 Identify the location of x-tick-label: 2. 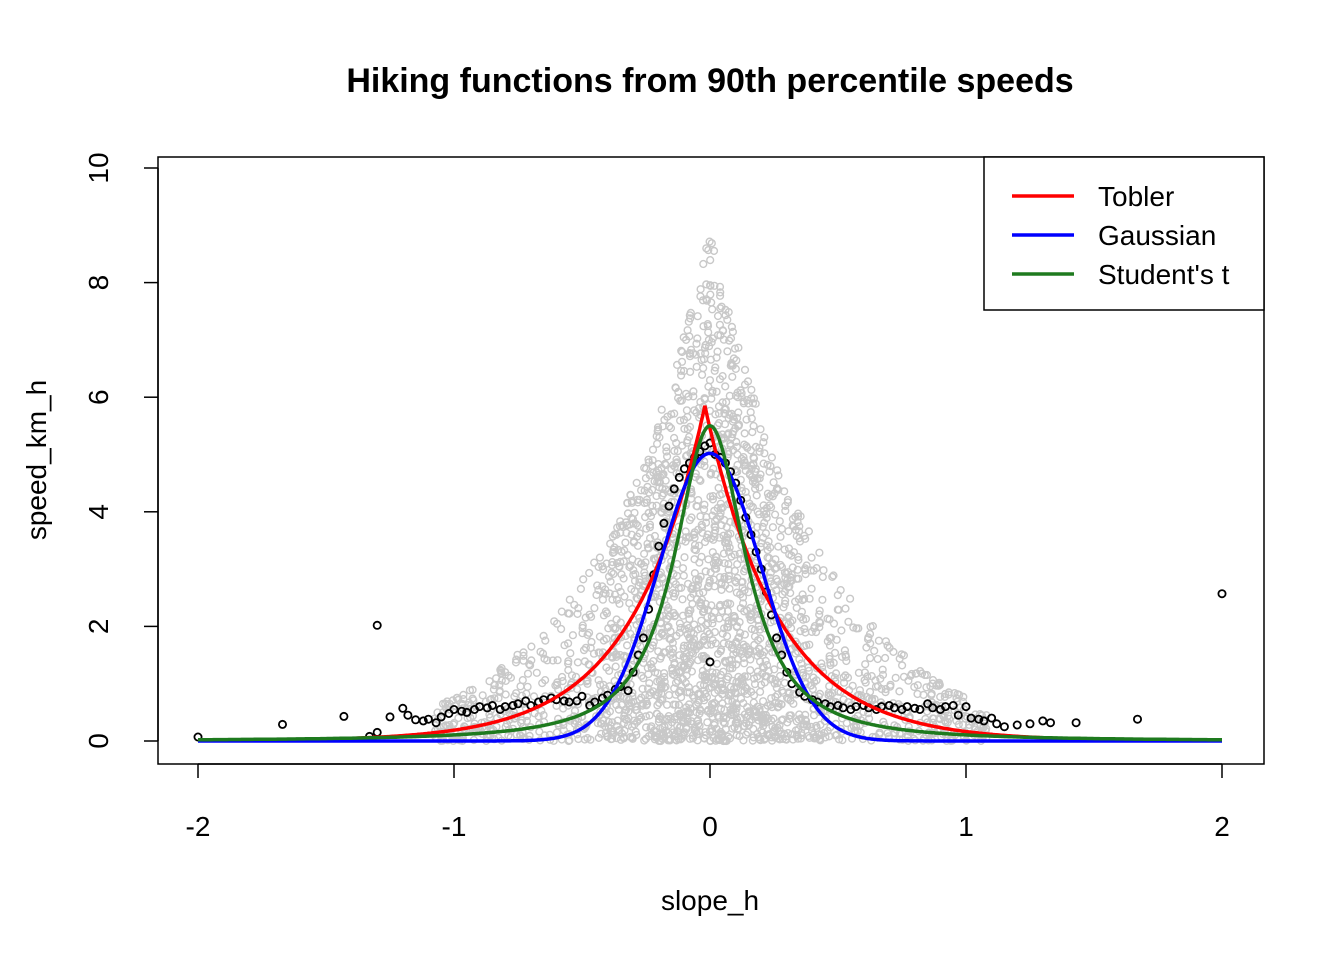
(1222, 826).